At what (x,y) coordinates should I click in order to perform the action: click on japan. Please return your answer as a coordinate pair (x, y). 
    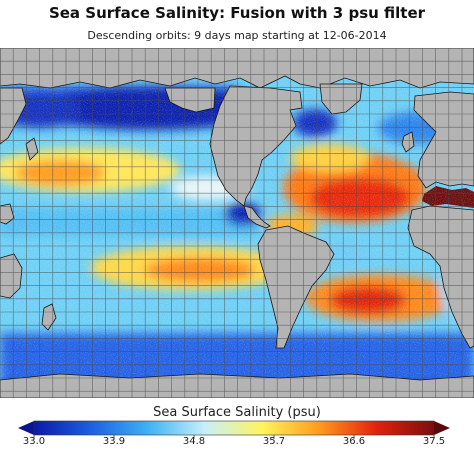
    Looking at the image, I should click on (32, 149).